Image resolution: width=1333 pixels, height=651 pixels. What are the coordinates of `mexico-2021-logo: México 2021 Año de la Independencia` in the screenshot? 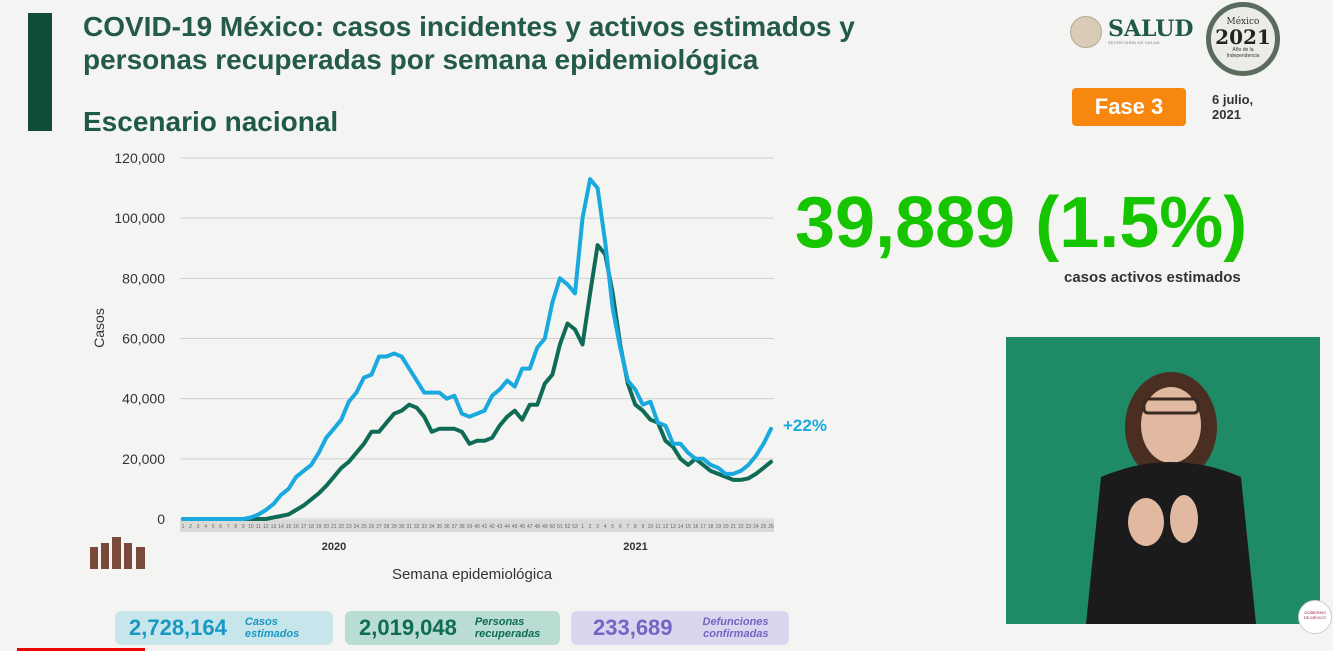 It's located at (1243, 39).